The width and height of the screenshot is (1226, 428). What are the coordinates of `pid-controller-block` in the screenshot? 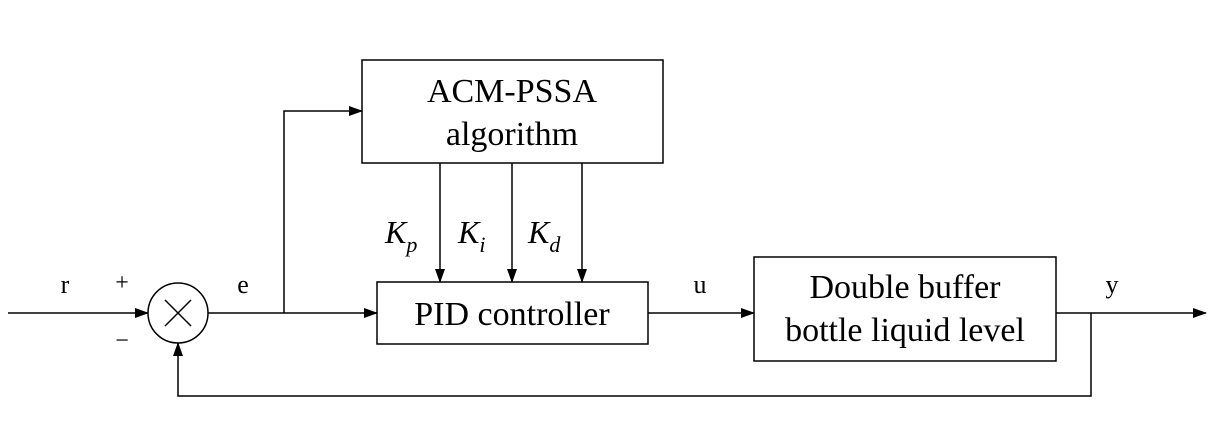 It's located at (512, 313).